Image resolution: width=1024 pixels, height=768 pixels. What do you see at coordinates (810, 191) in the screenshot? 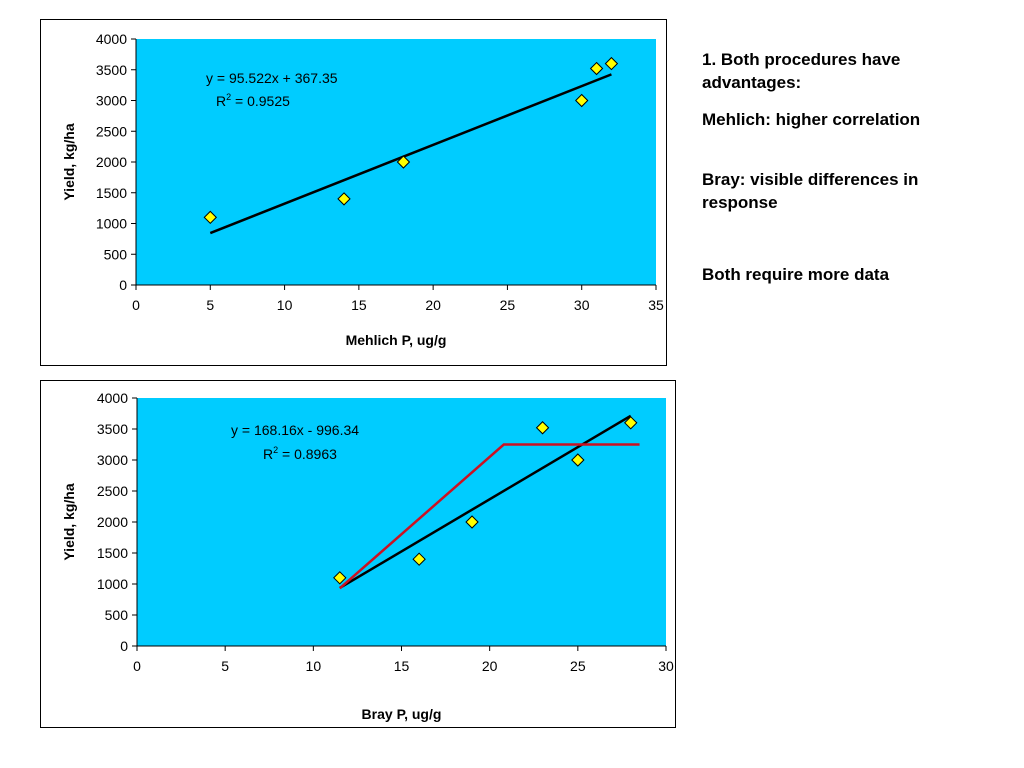
I see `note-bray: Bray: visible differences in response` at bounding box center [810, 191].